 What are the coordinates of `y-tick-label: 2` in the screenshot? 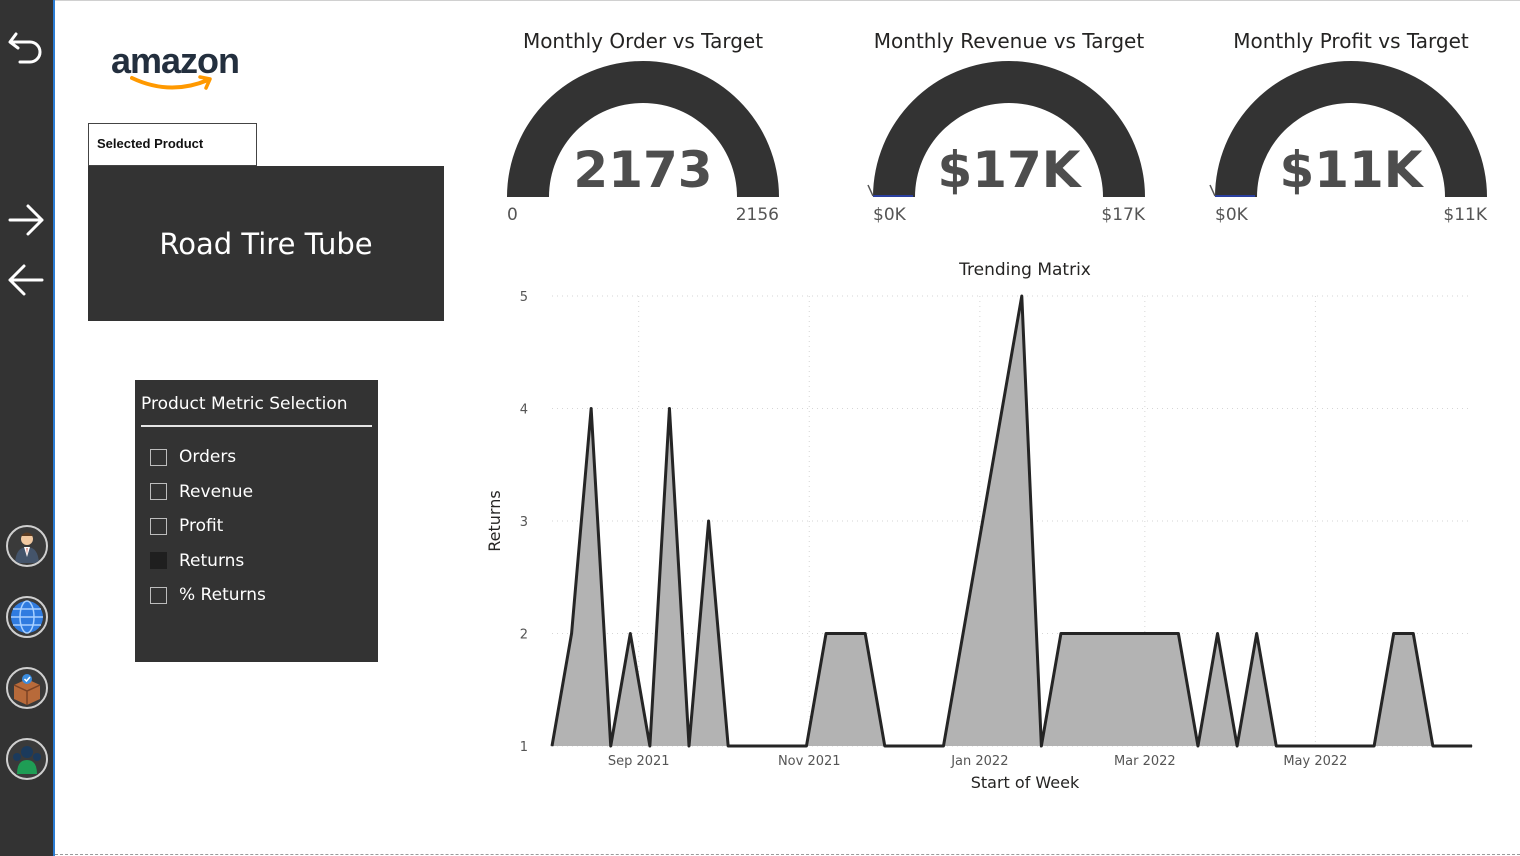 It's located at (524, 635).